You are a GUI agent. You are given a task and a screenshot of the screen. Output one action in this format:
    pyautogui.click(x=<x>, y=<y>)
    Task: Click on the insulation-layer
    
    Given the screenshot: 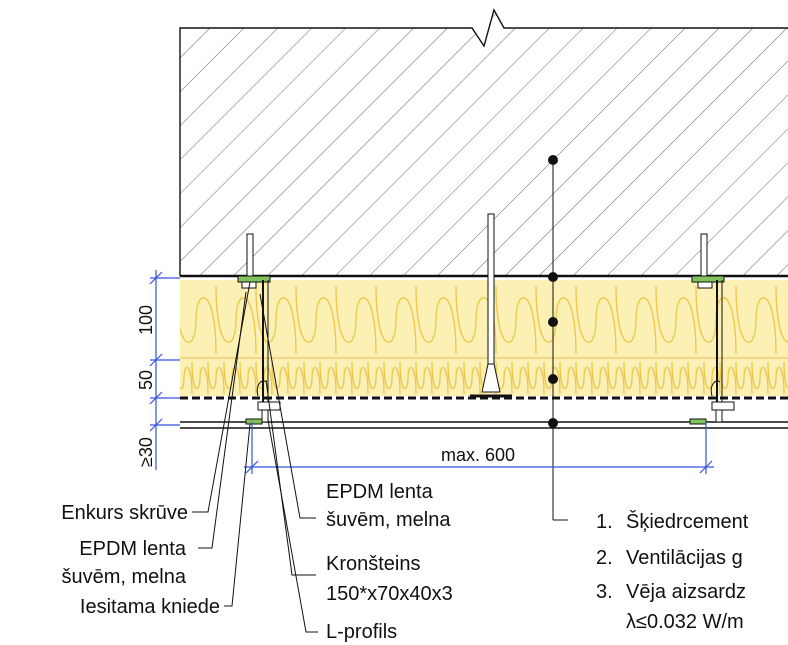 What is the action you would take?
    pyautogui.click(x=484, y=338)
    